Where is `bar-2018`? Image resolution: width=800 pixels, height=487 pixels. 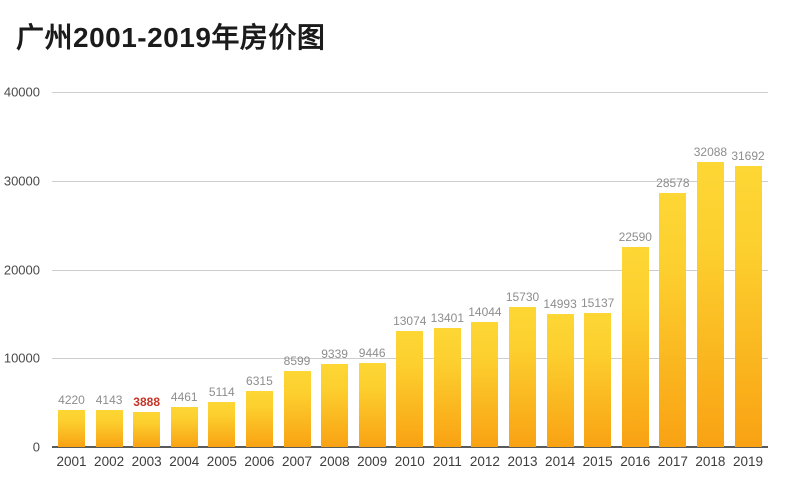 bar-2018 is located at coordinates (710, 304).